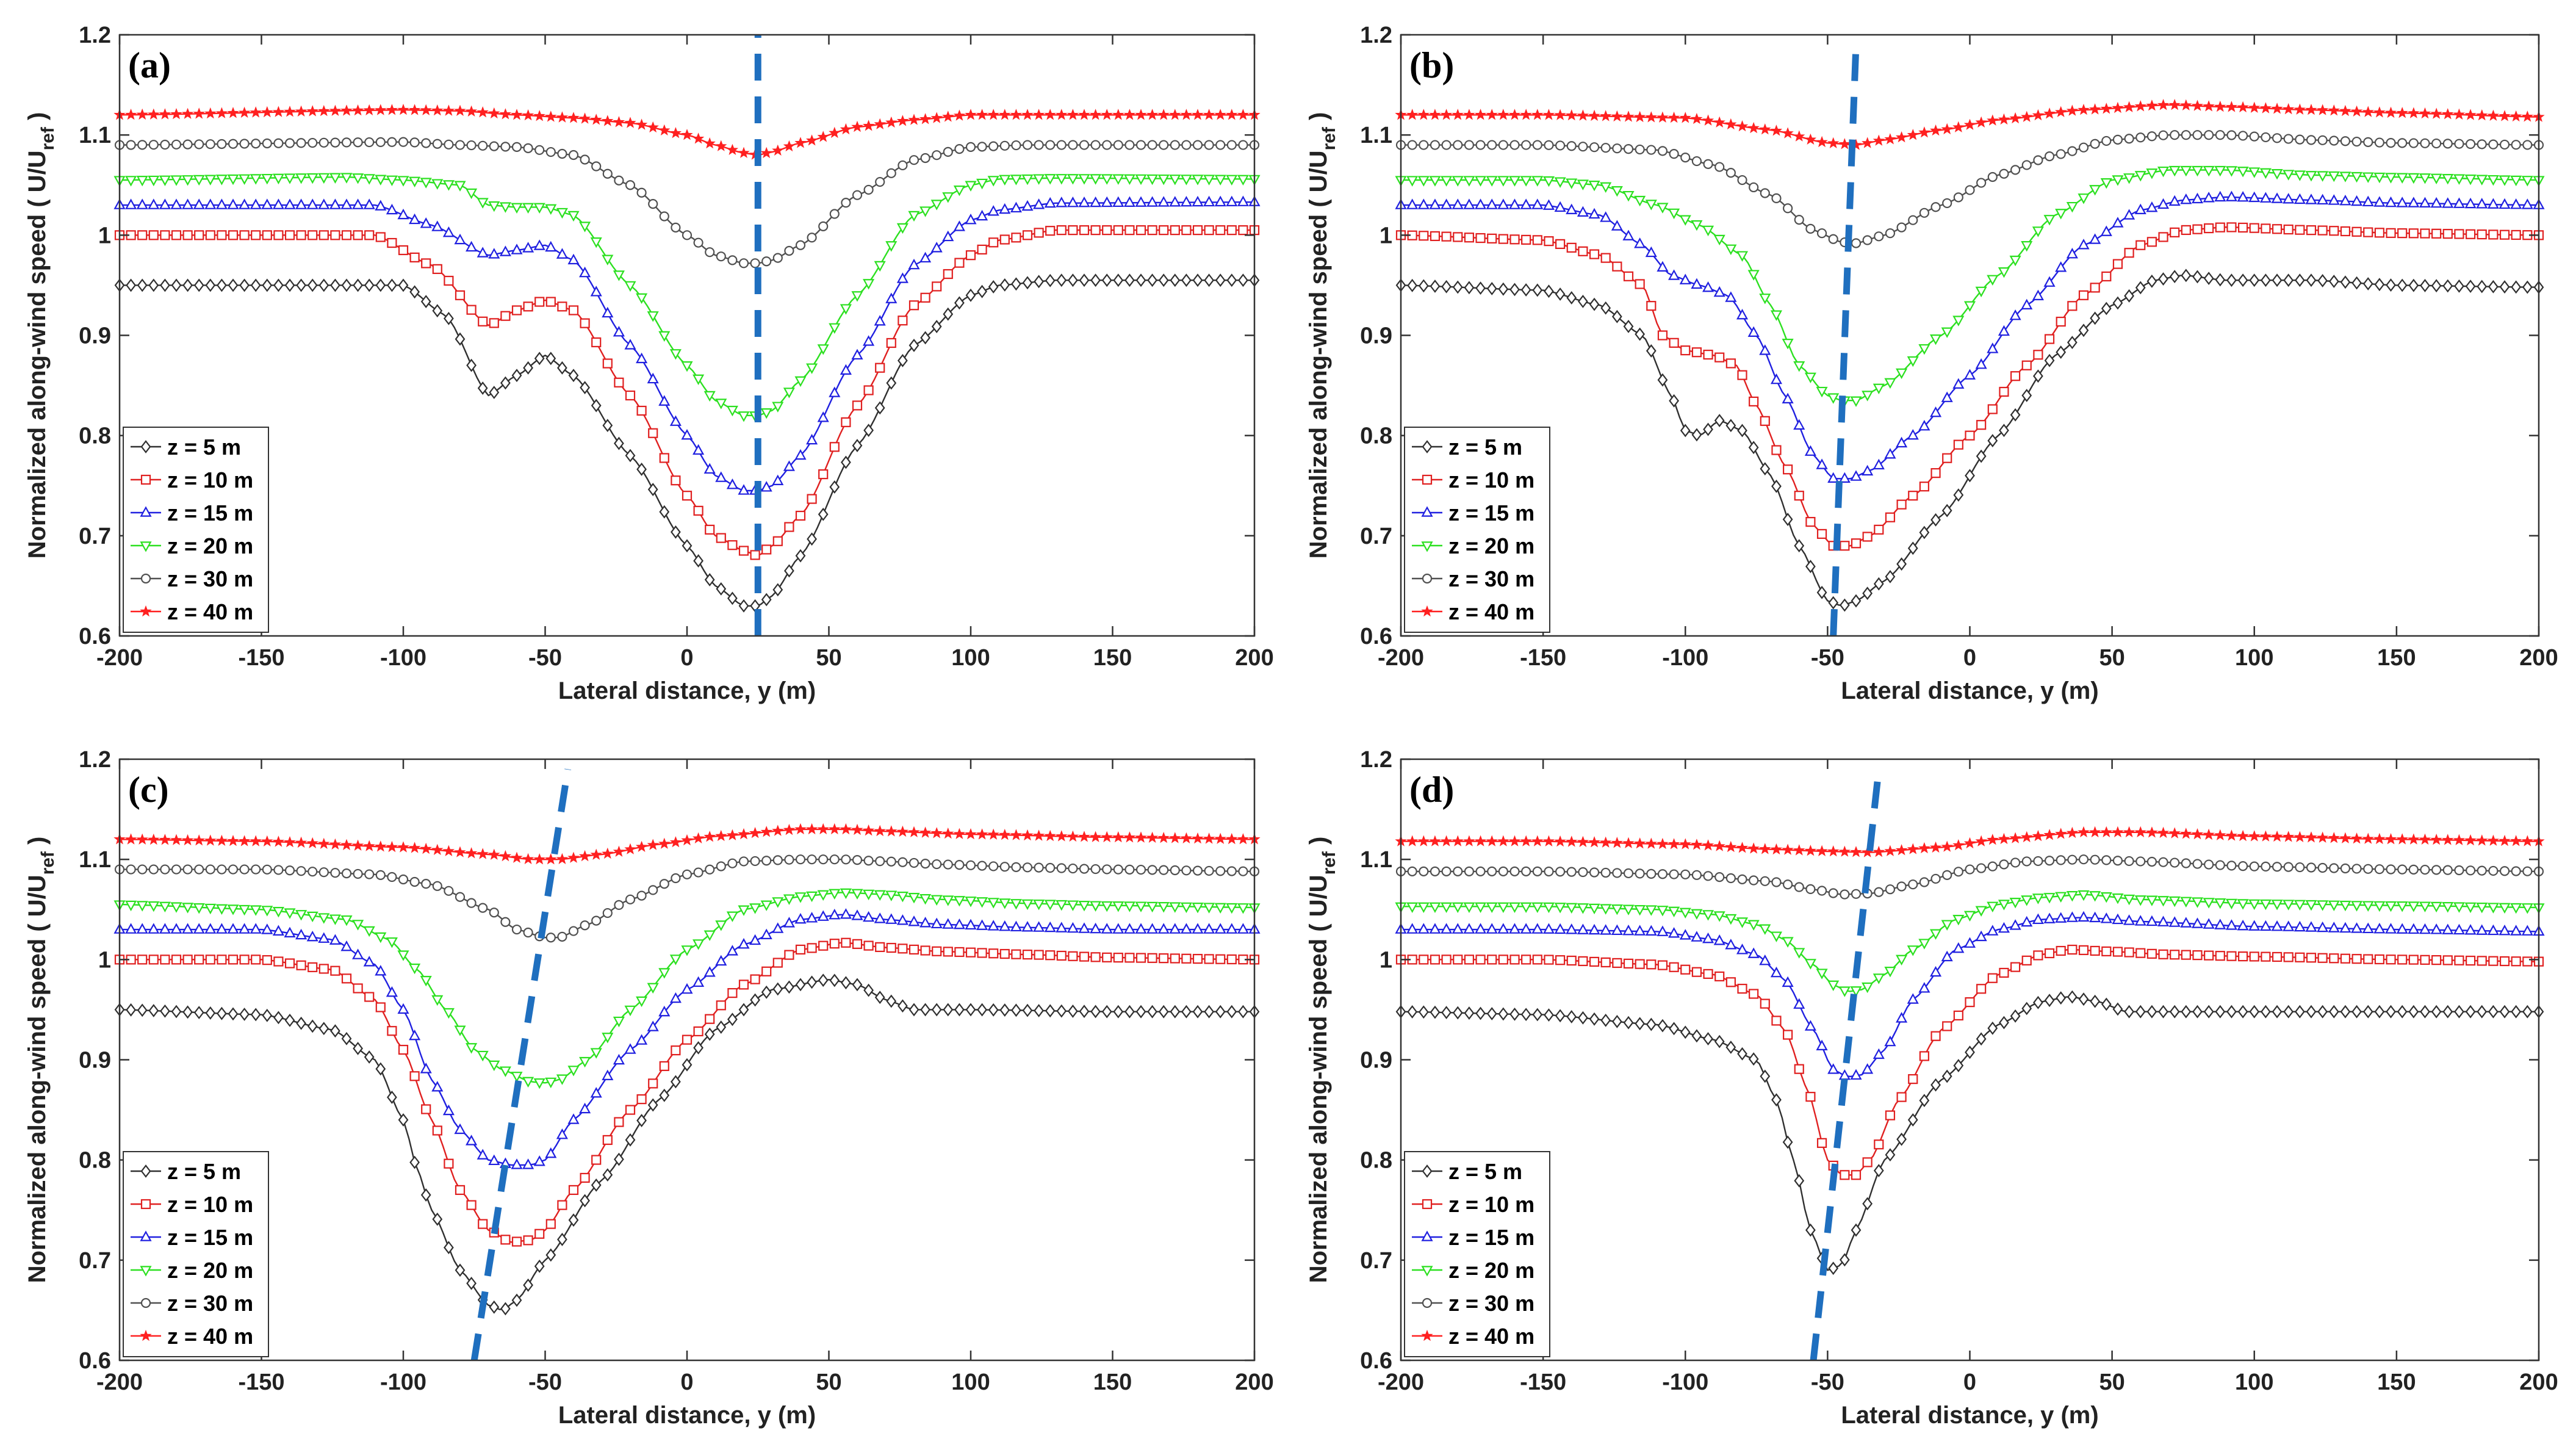 The height and width of the screenshot is (1447, 2576). Describe the element at coordinates (1491, 1304) in the screenshot. I see `legend-label: z = 30 m` at that location.